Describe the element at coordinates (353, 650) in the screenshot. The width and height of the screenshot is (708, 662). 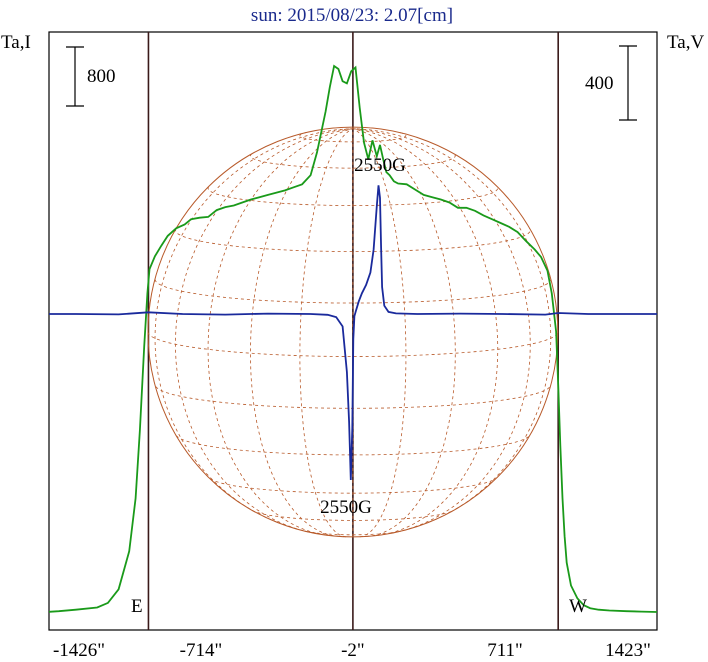
I see `x-tick-label: -2"` at that location.